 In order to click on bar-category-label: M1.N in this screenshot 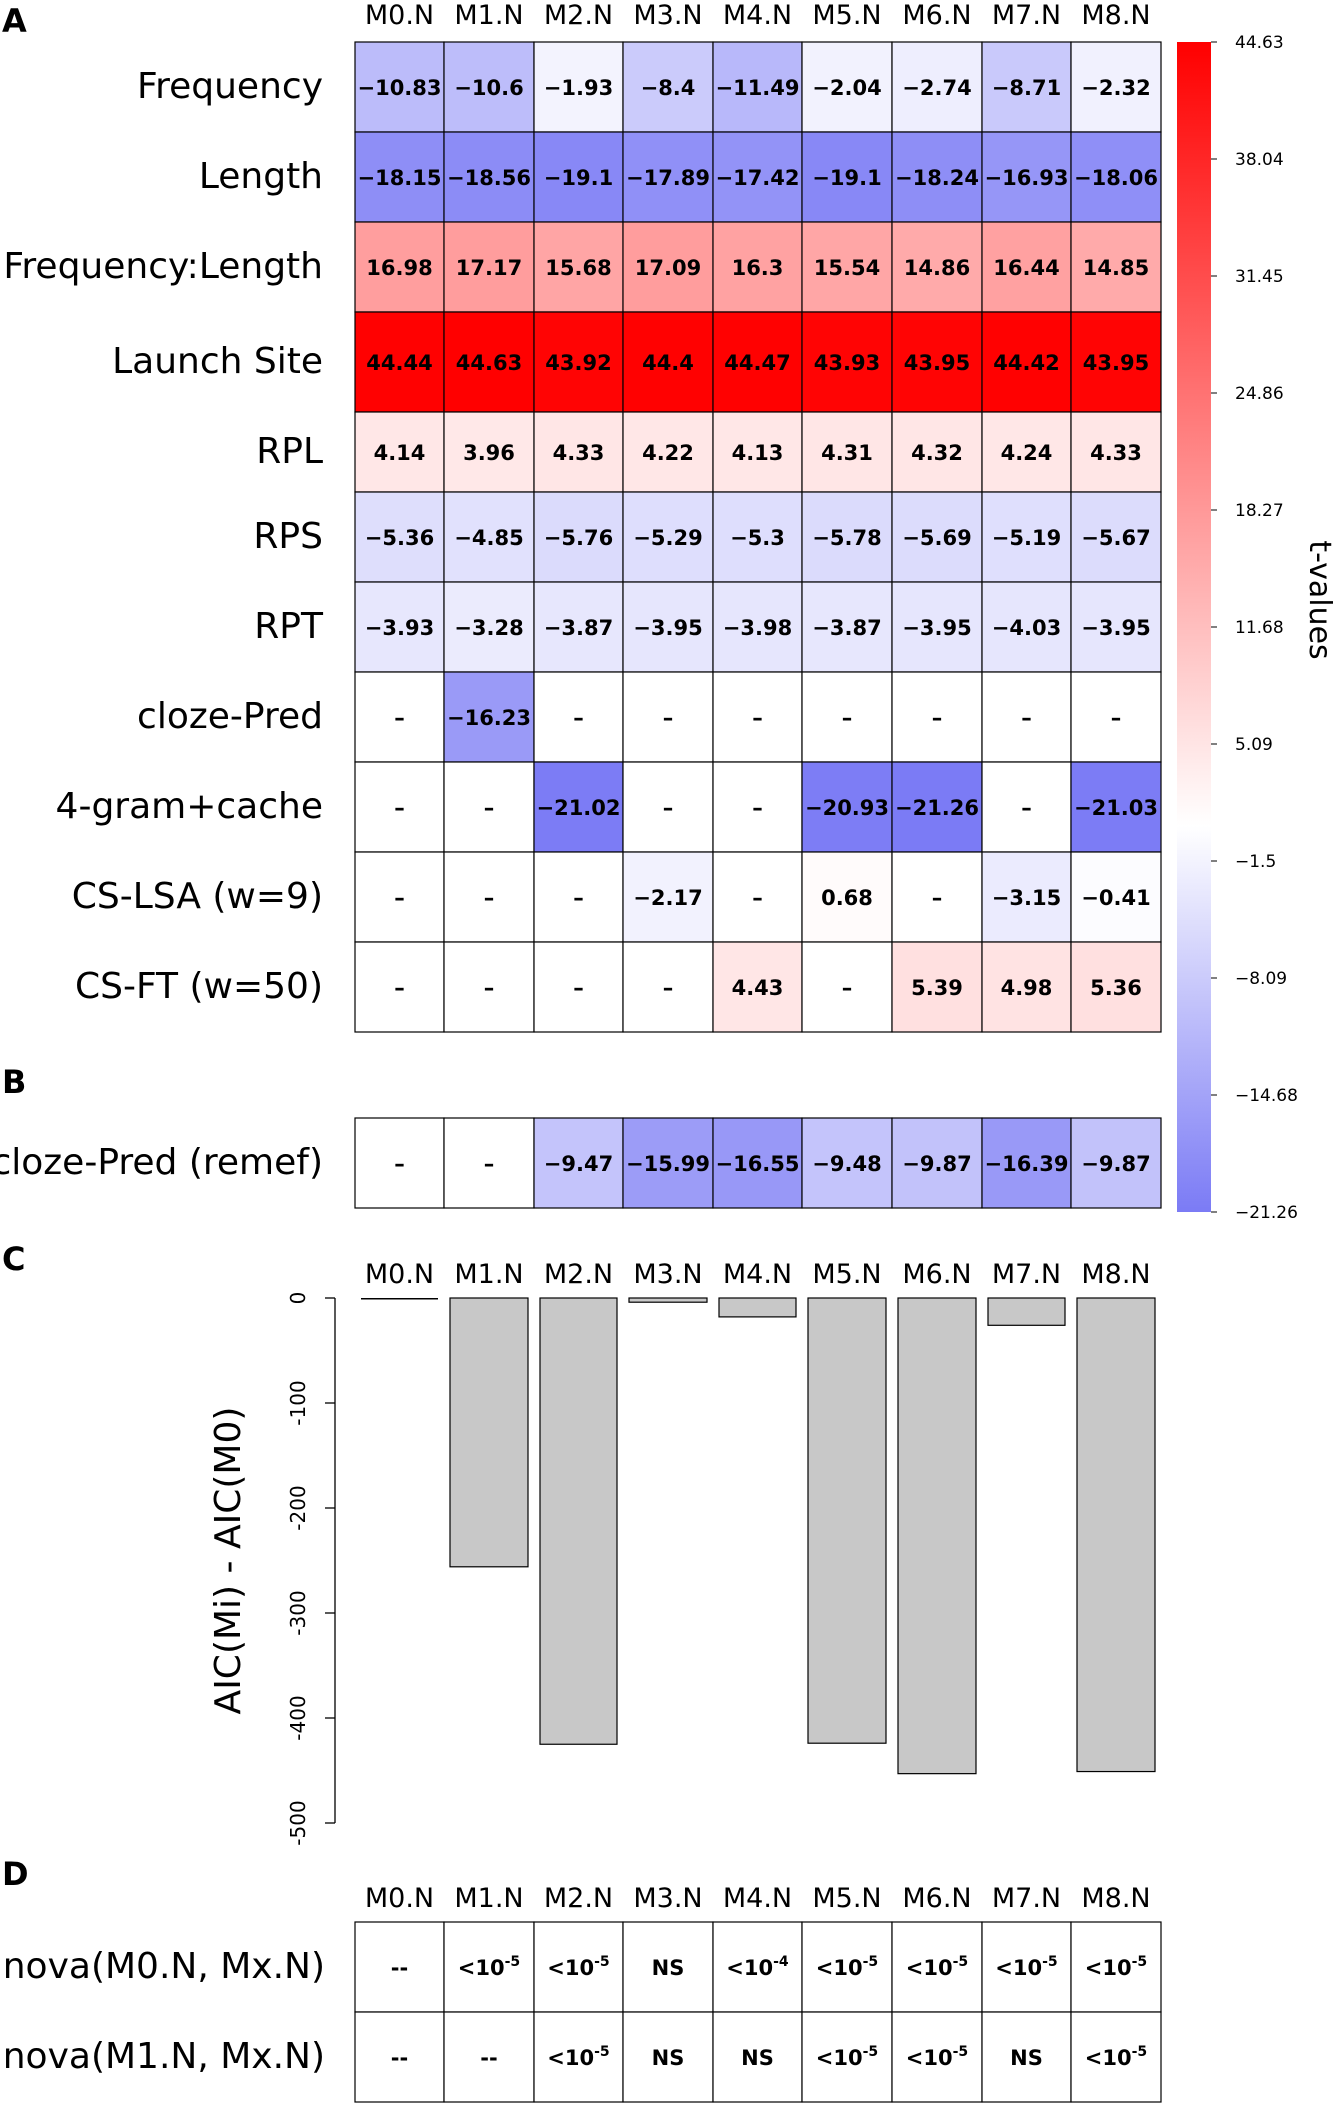, I will do `click(488, 1274)`.